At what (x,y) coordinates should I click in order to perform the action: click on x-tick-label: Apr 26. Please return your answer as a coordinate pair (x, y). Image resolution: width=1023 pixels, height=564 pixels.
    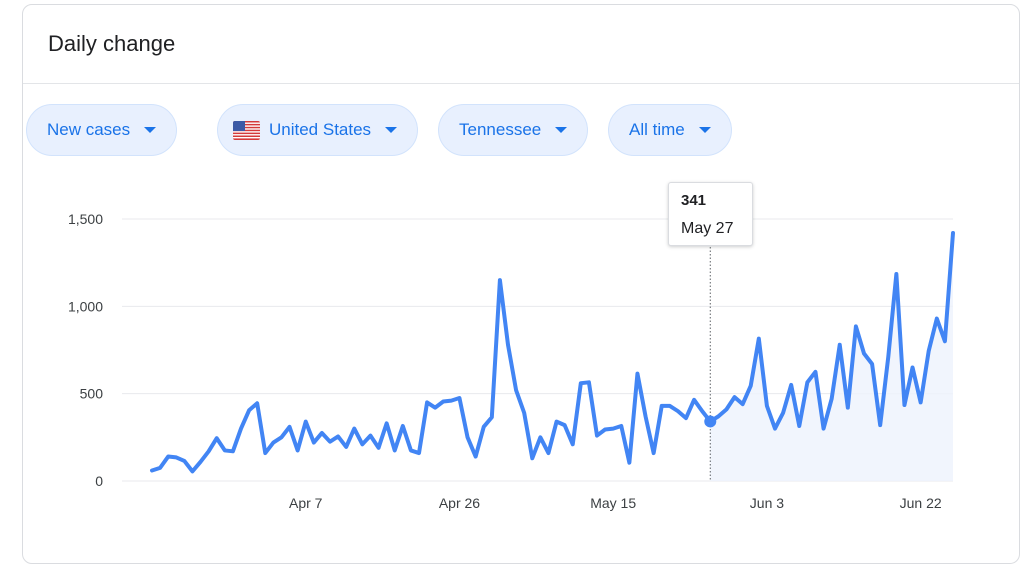
    Looking at the image, I should click on (459, 503).